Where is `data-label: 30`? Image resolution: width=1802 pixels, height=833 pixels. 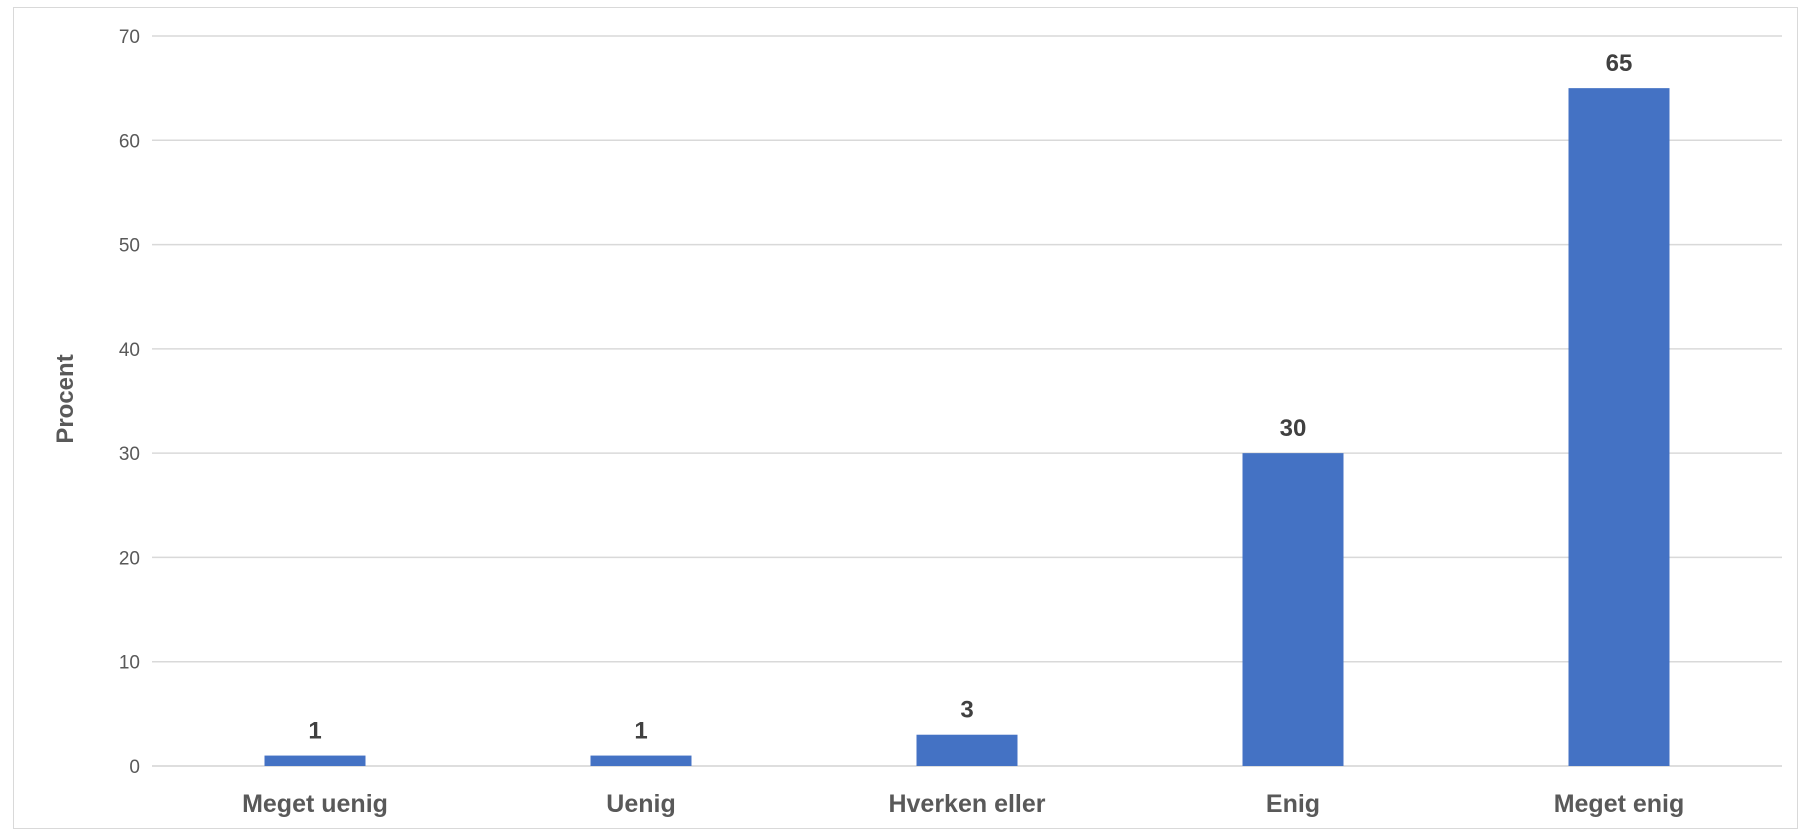
data-label: 30 is located at coordinates (1293, 428).